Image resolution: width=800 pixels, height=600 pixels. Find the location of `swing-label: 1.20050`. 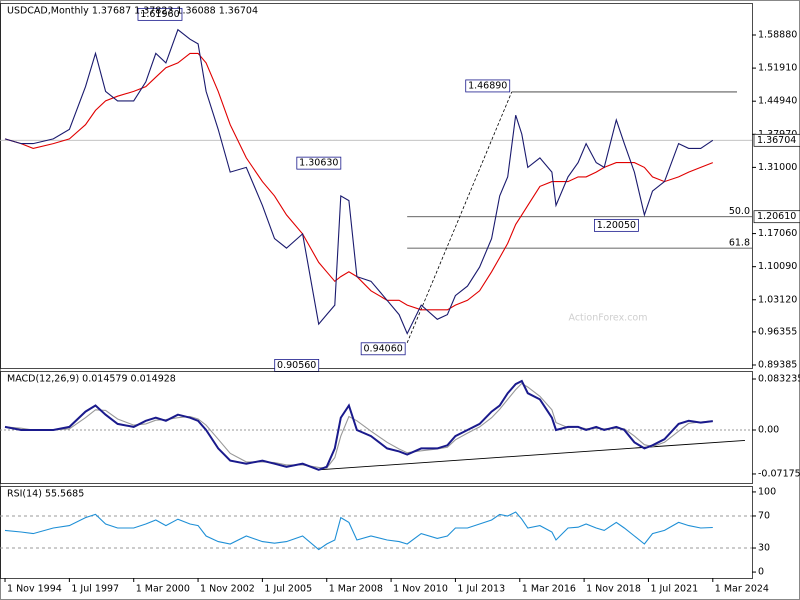

swing-label: 1.20050 is located at coordinates (616, 225).